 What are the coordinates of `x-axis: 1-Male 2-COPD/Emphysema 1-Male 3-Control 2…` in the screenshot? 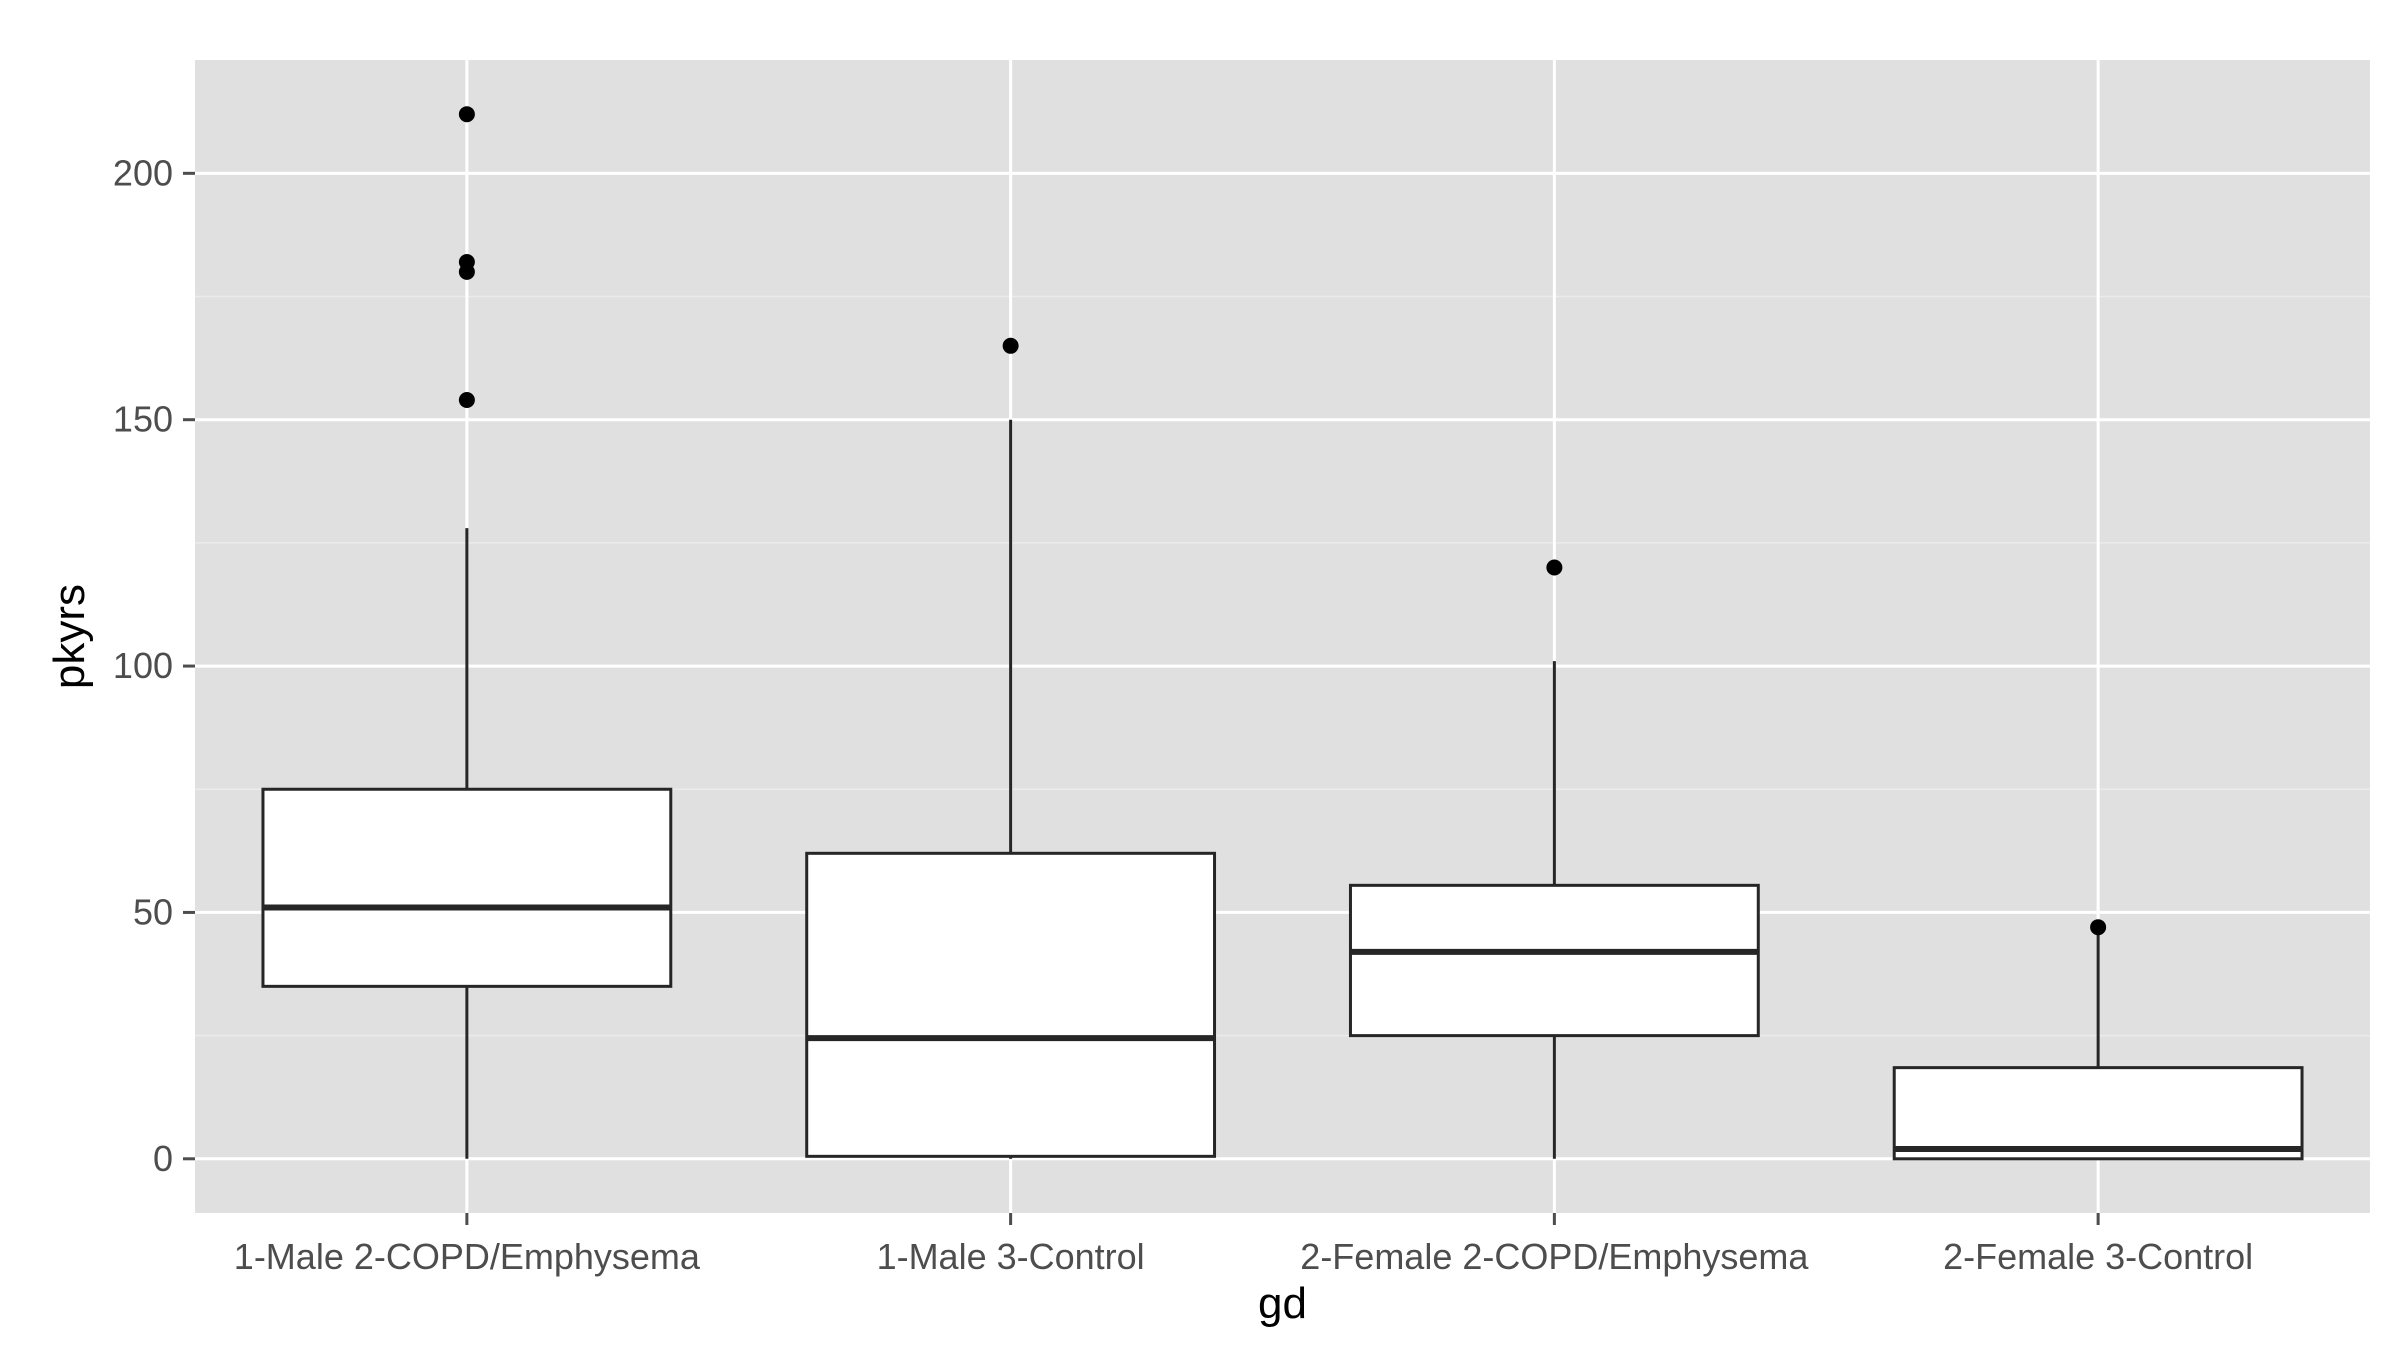 It's located at (1243, 1245).